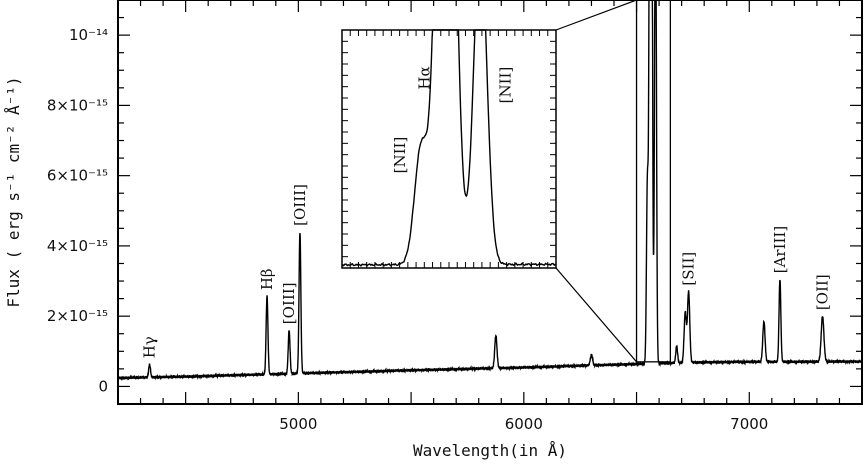 The width and height of the screenshot is (866, 464). I want to click on y-tick-label: 10⁻¹⁴, so click(88, 35).